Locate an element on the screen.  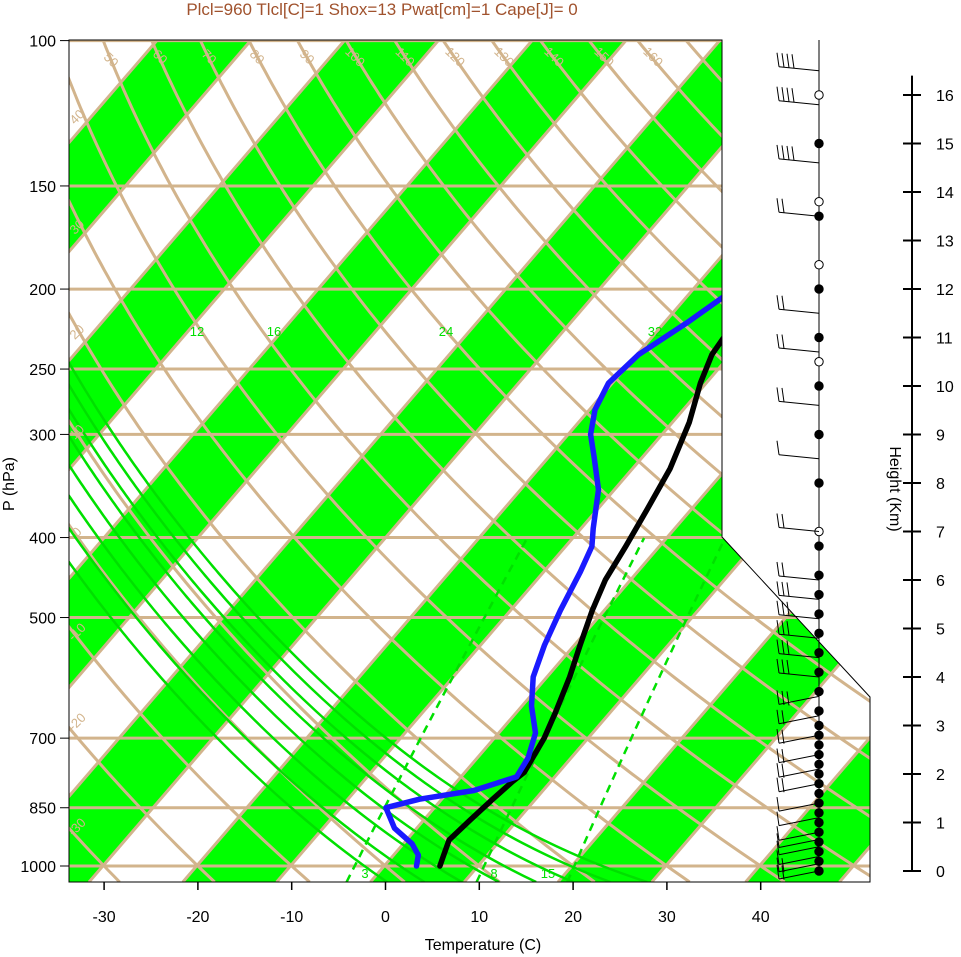
temperature-tick-label: 10 is located at coordinates (479, 917).